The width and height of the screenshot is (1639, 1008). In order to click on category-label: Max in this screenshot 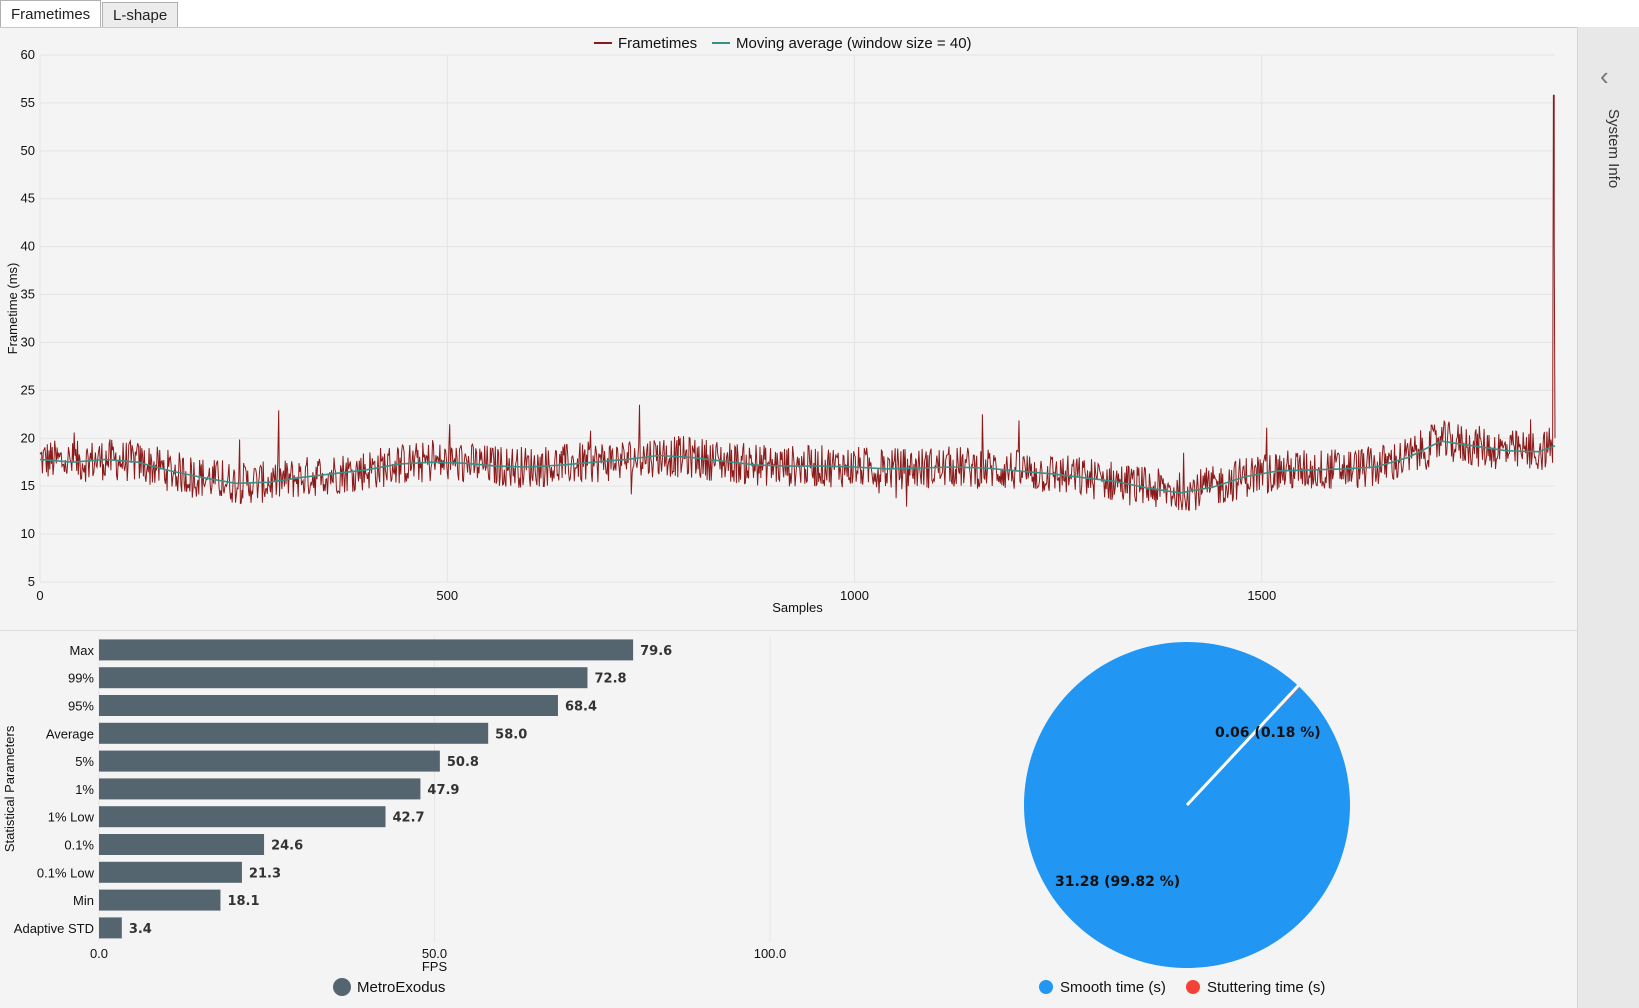, I will do `click(81, 650)`.